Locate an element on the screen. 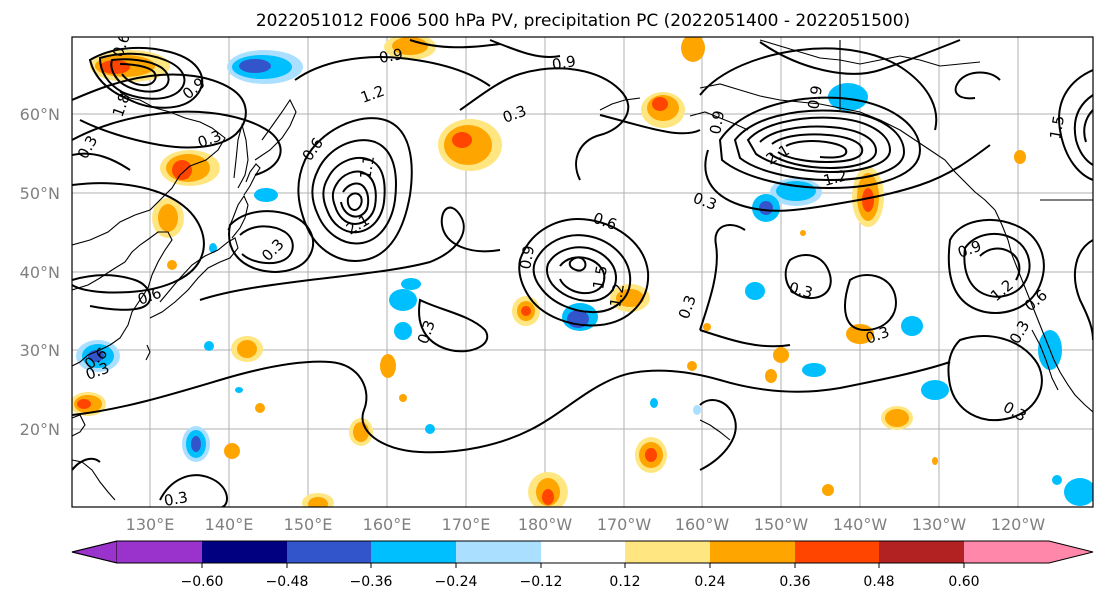 This screenshot has width=1105, height=601. latitude-labels: 60°N 50°N 40°N 30°N 20°N is located at coordinates (40, 272).